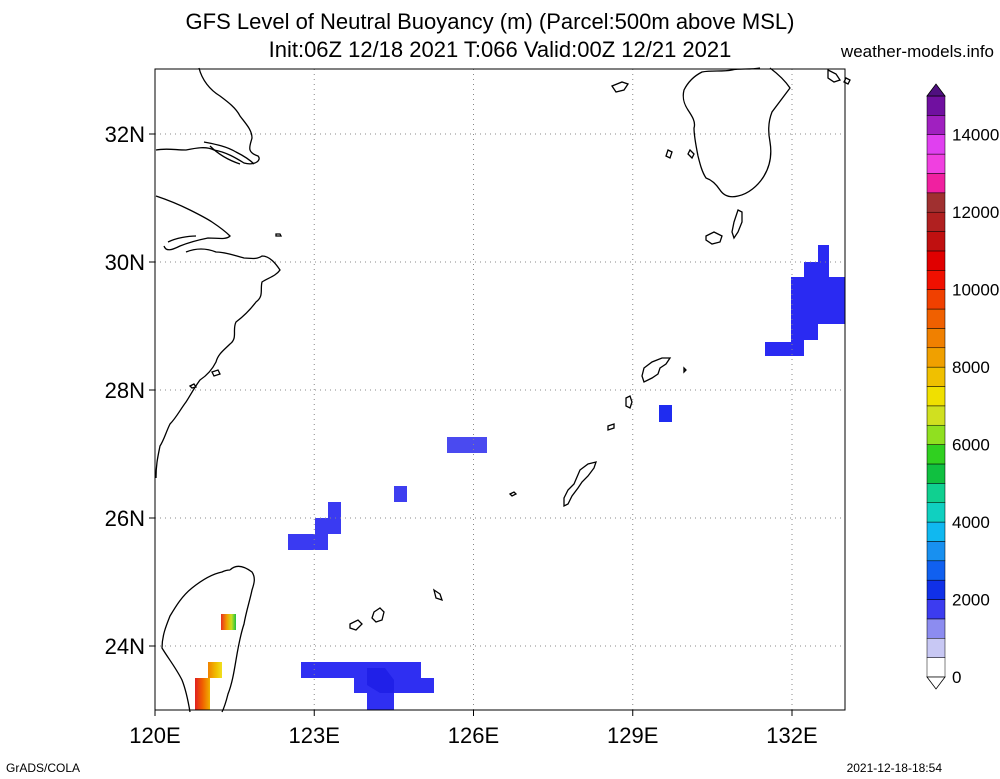 The width and height of the screenshot is (1000, 779). What do you see at coordinates (208, 639) in the screenshot?
I see `taiwan-coastline` at bounding box center [208, 639].